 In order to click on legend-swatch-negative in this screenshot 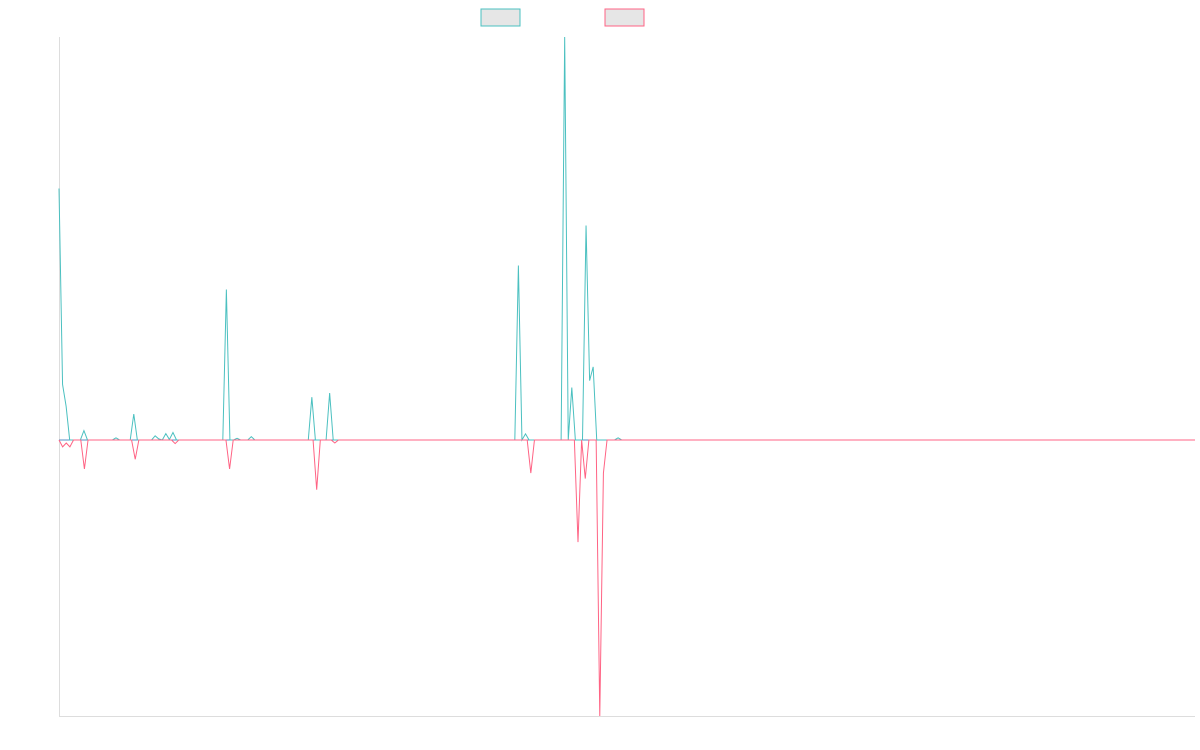, I will do `click(624, 17)`.